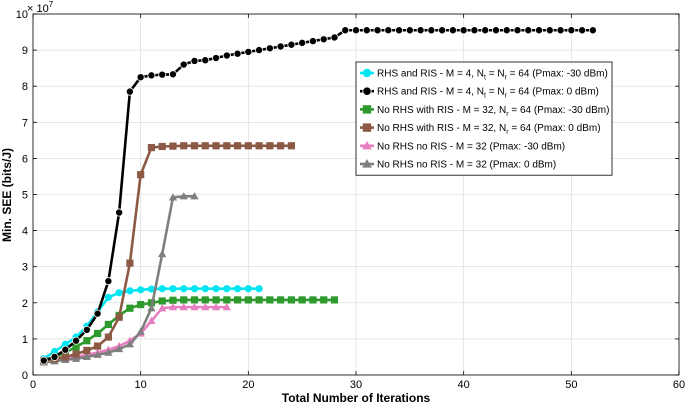 The height and width of the screenshot is (406, 685). What do you see at coordinates (25, 87) in the screenshot?
I see `y-tick-label: 8` at bounding box center [25, 87].